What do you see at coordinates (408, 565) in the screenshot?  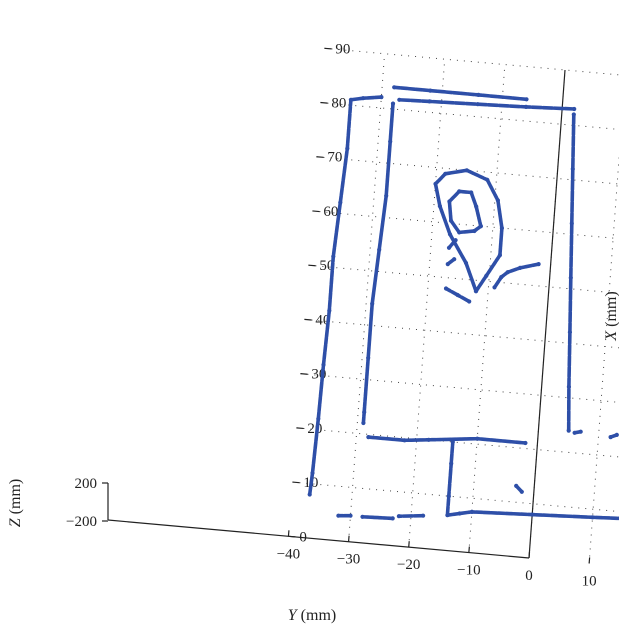 I see `y-tick-label: −20` at bounding box center [408, 565].